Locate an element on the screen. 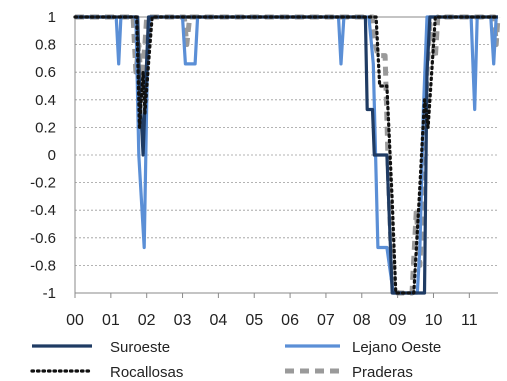 This screenshot has width=507, height=381. x-tick-label: 01 is located at coordinates (111, 320).